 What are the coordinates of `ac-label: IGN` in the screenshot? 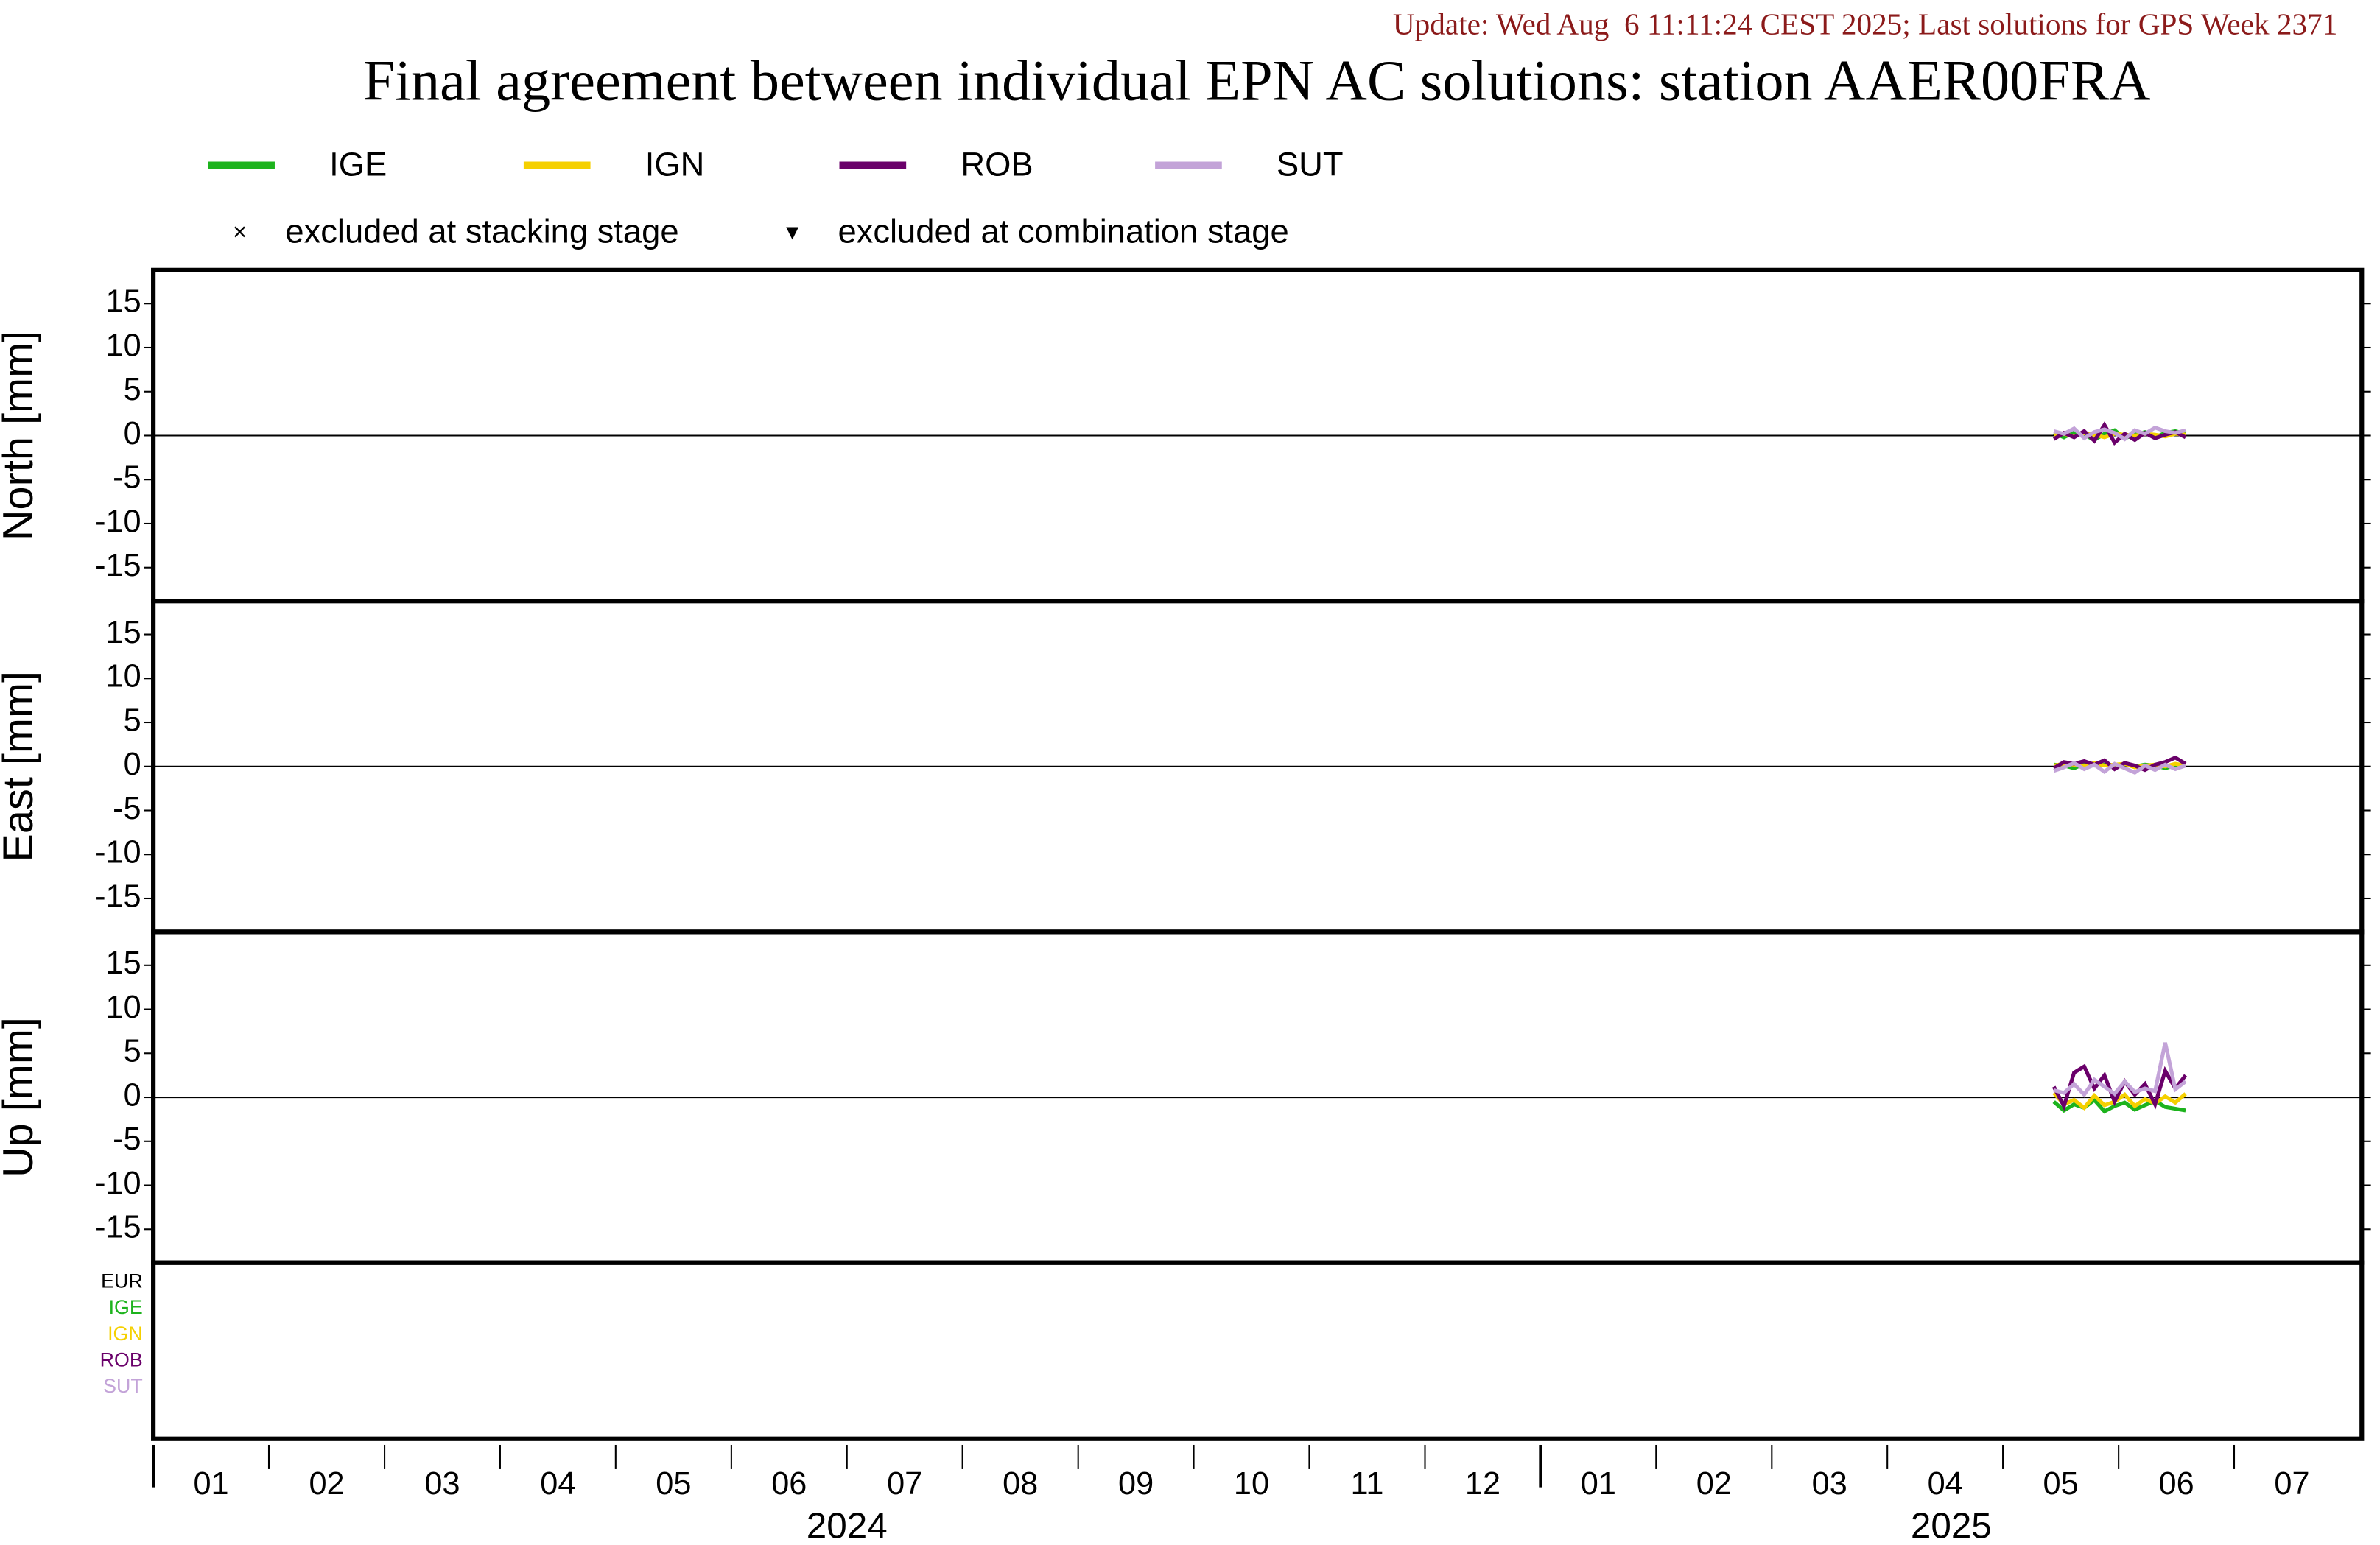 It's located at (125, 1334).